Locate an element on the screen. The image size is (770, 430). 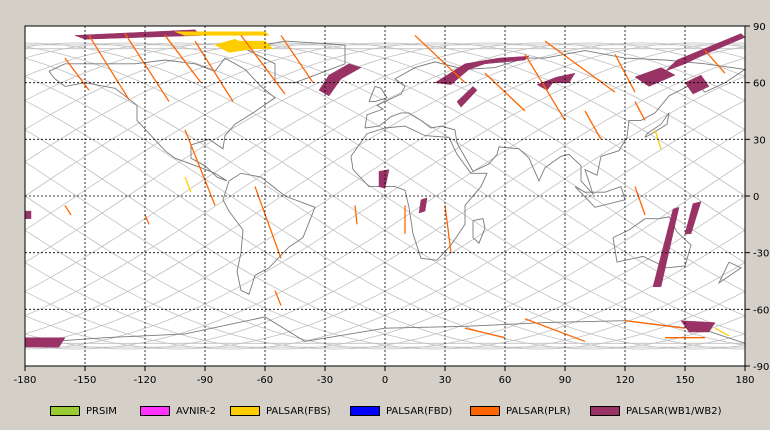
legend-swatch-palsar-wb is located at coordinates (605, 411).